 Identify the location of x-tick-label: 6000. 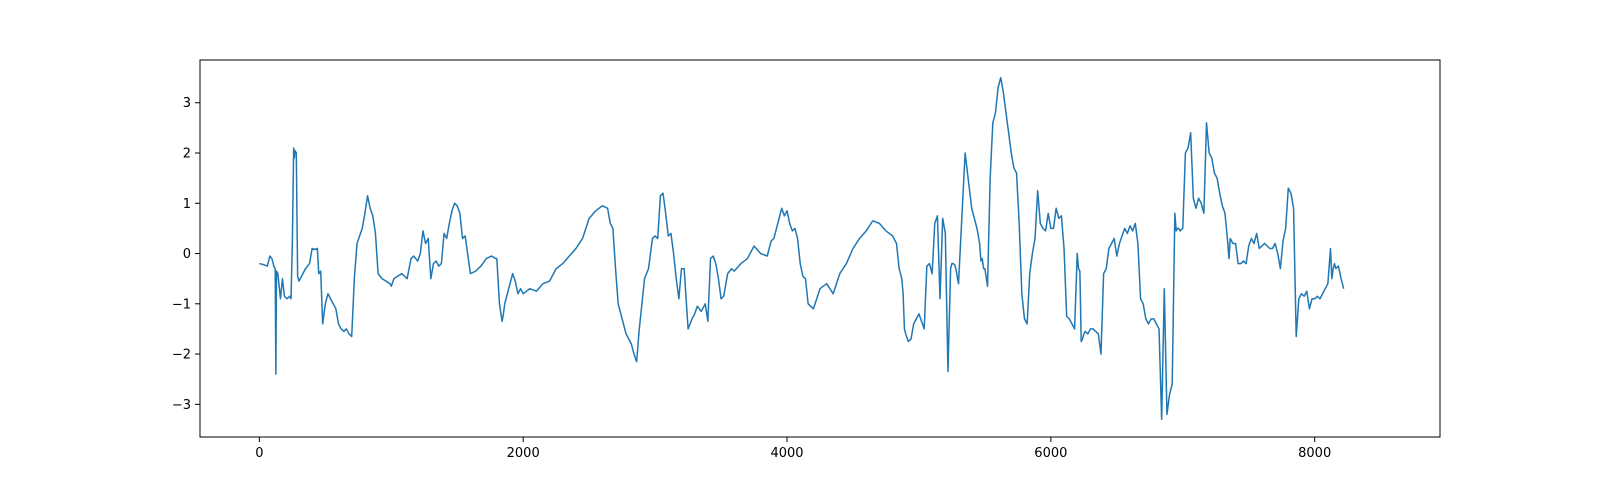
(1050, 453).